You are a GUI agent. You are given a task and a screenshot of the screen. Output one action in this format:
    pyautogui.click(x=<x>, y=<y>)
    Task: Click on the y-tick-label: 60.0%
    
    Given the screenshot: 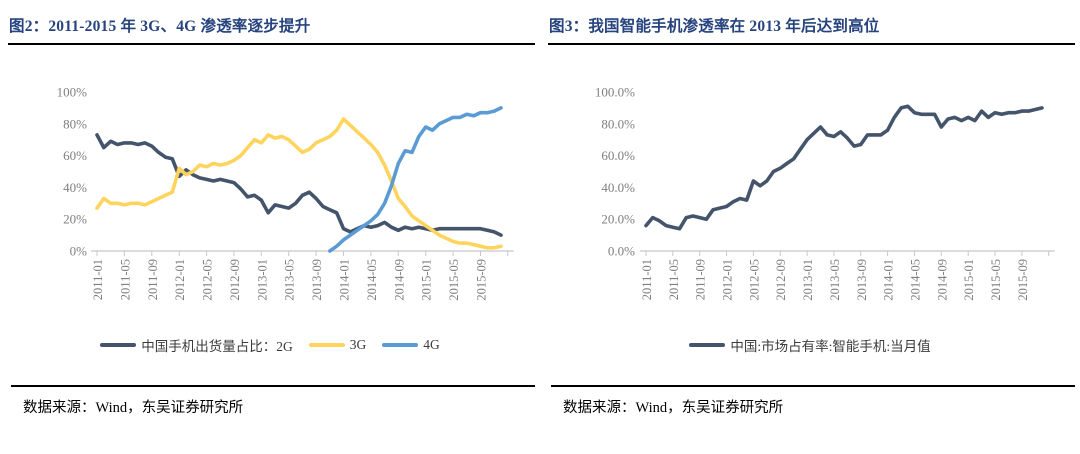 What is the action you would take?
    pyautogui.click(x=618, y=155)
    